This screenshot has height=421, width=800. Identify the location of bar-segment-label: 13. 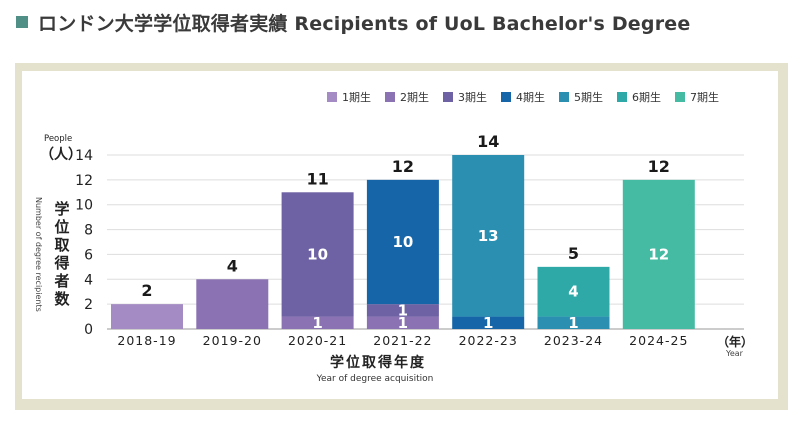
(488, 236).